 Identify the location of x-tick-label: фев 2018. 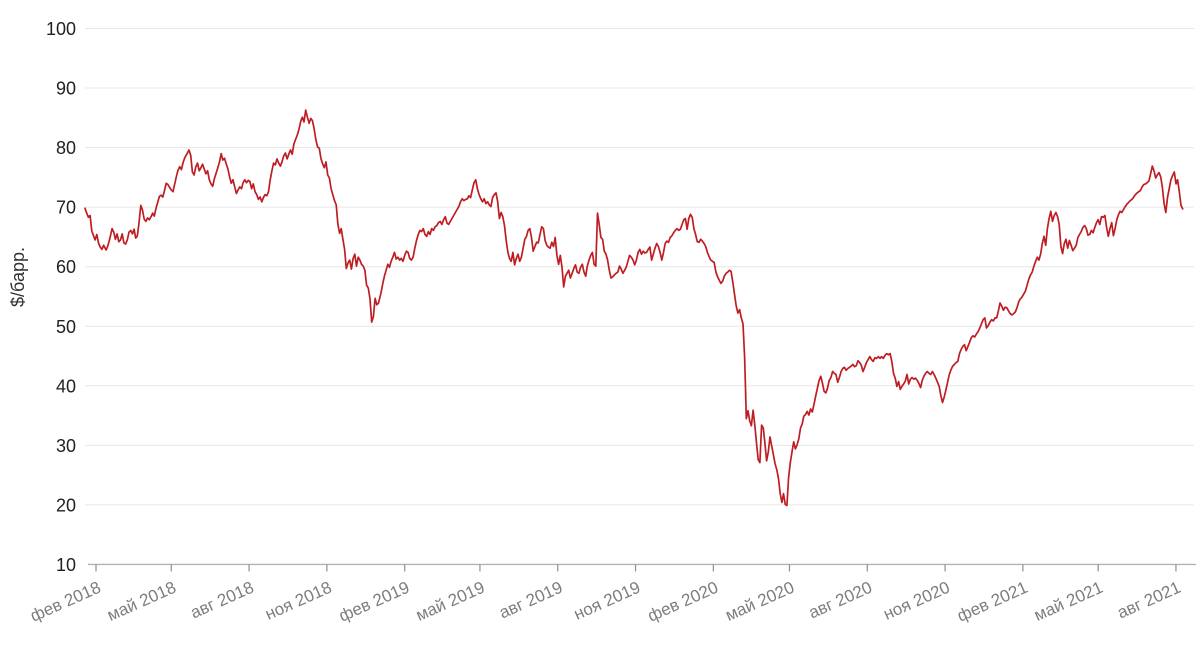
(65, 602).